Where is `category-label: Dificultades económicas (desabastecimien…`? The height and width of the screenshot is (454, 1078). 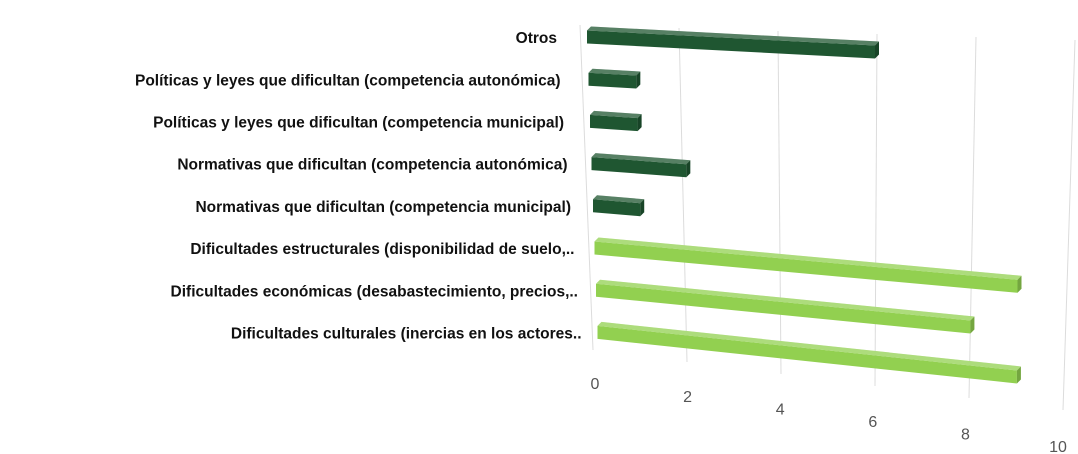
category-label: Dificultades económicas (desabastecimien… is located at coordinates (374, 291).